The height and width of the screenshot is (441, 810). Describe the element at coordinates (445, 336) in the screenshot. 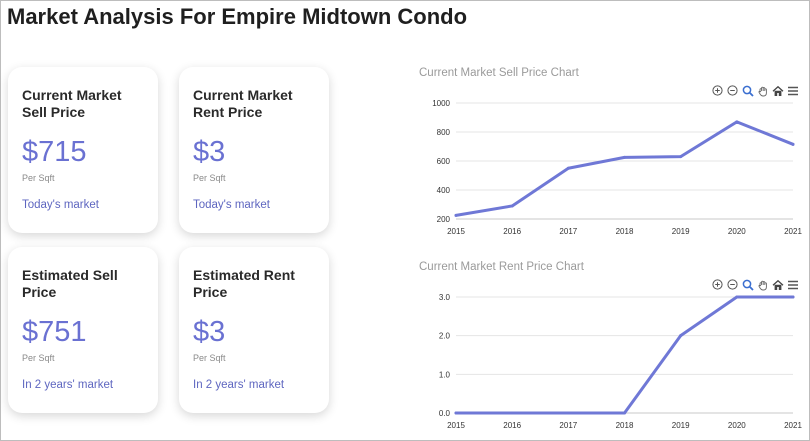

I see `y-tick-label: 2.0` at that location.